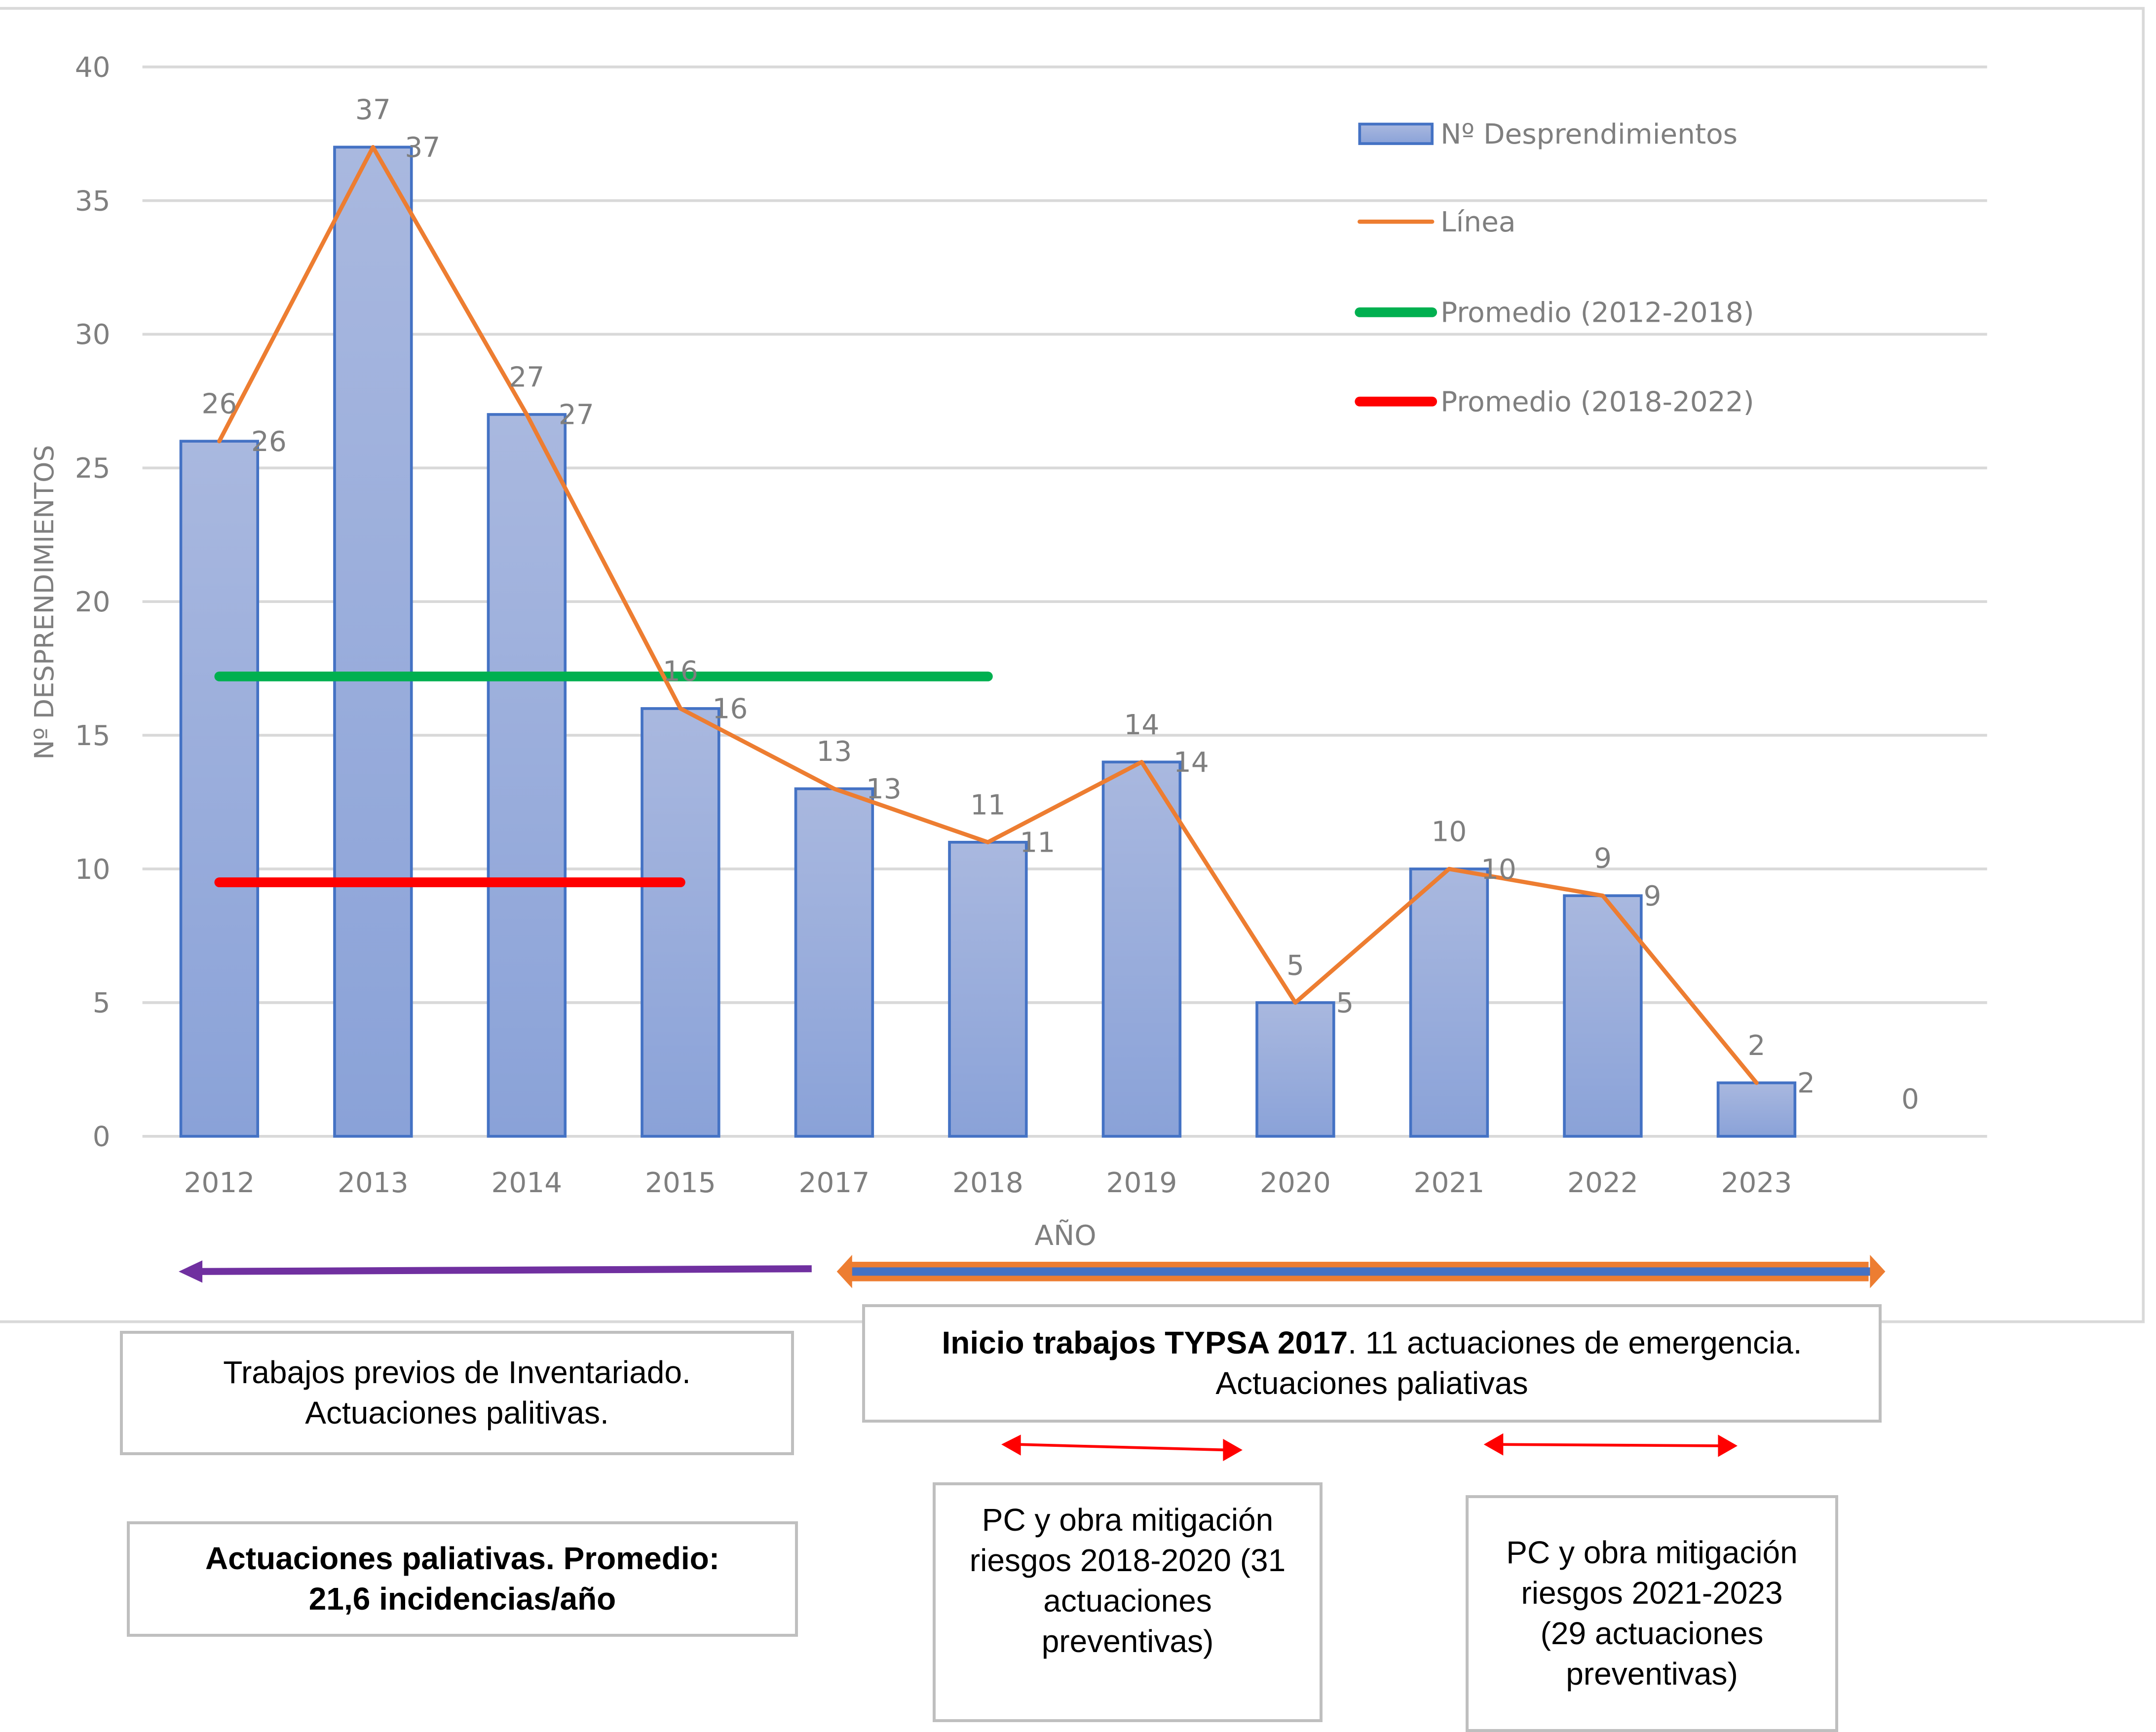 The image size is (2156, 1732). Describe the element at coordinates (1603, 1183) in the screenshot. I see `x-tick-label: 2022` at that location.